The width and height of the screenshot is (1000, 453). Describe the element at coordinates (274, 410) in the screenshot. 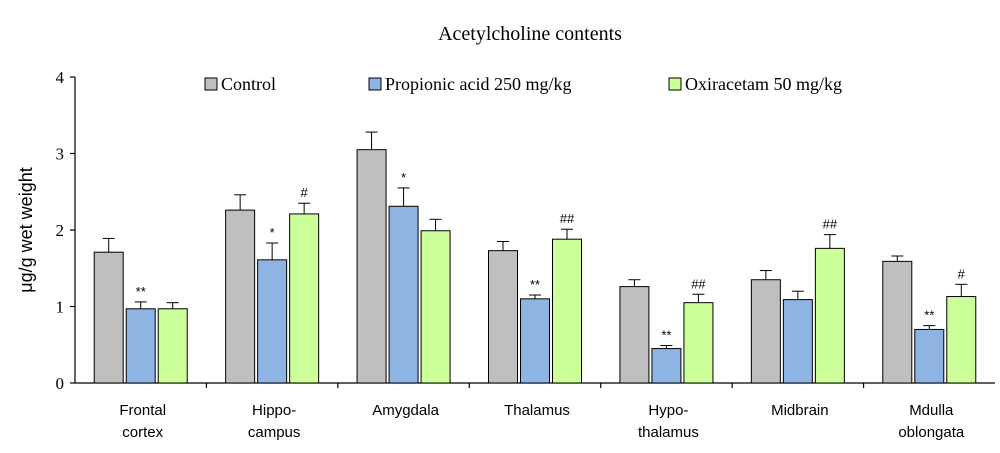

I see `x-tick-label: Hippo-` at that location.